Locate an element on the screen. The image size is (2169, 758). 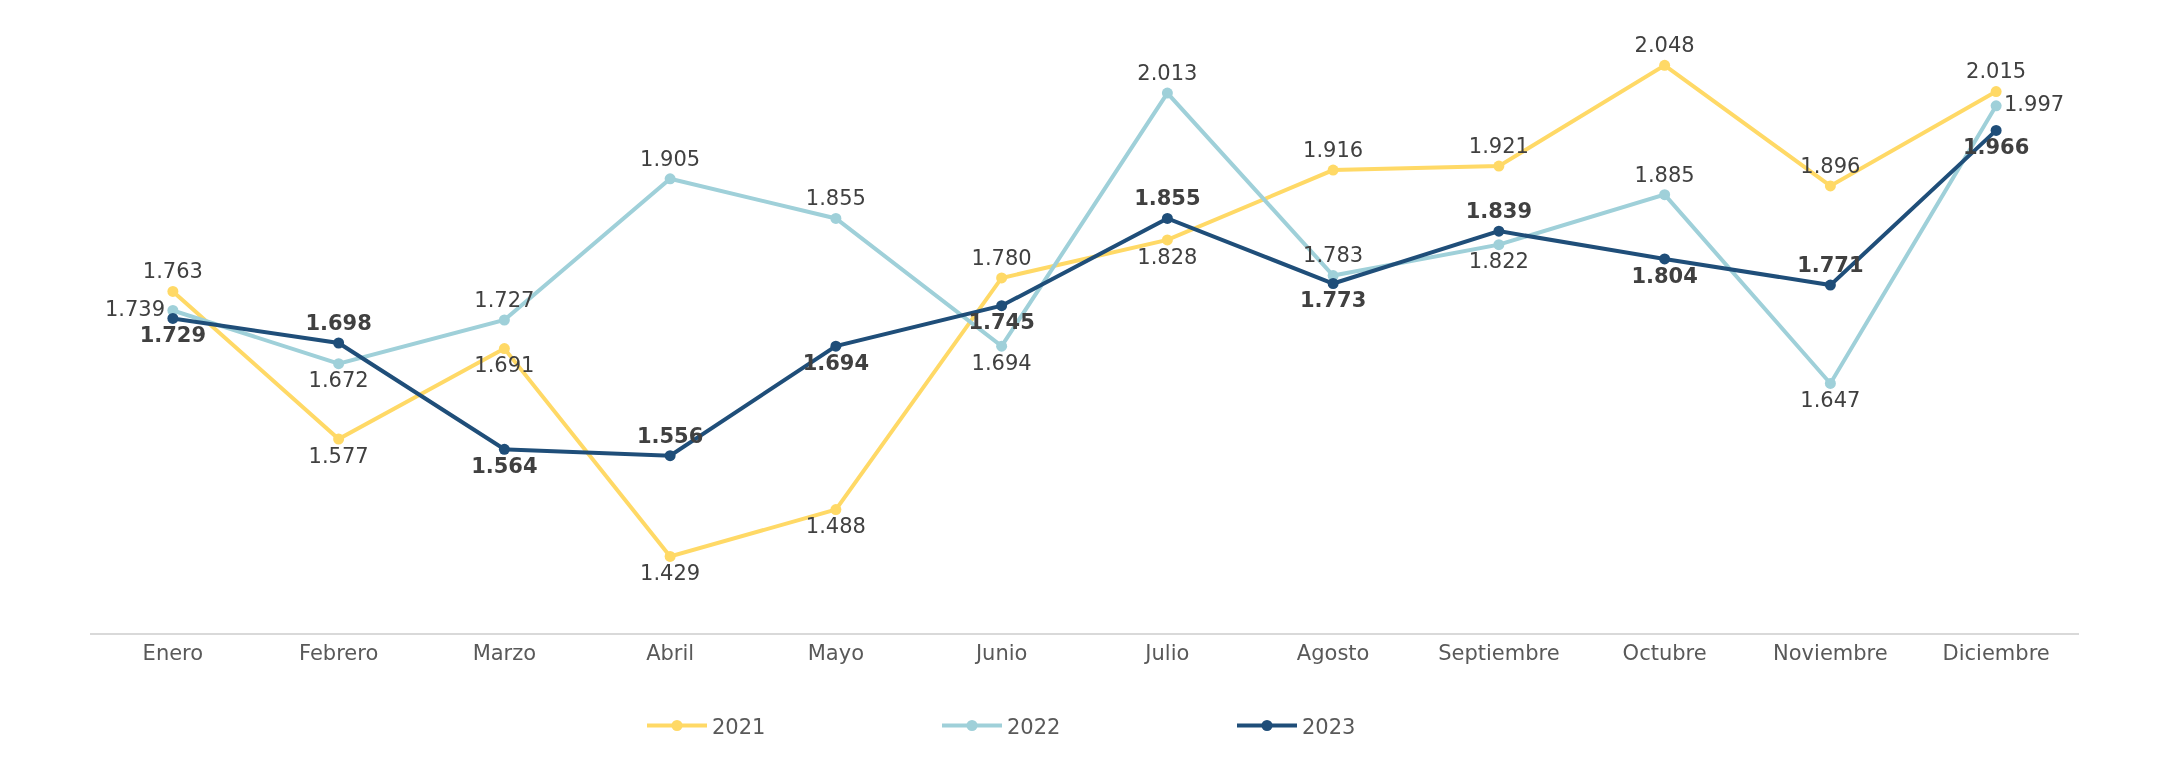
data-label: 1.429 is located at coordinates (670, 573).